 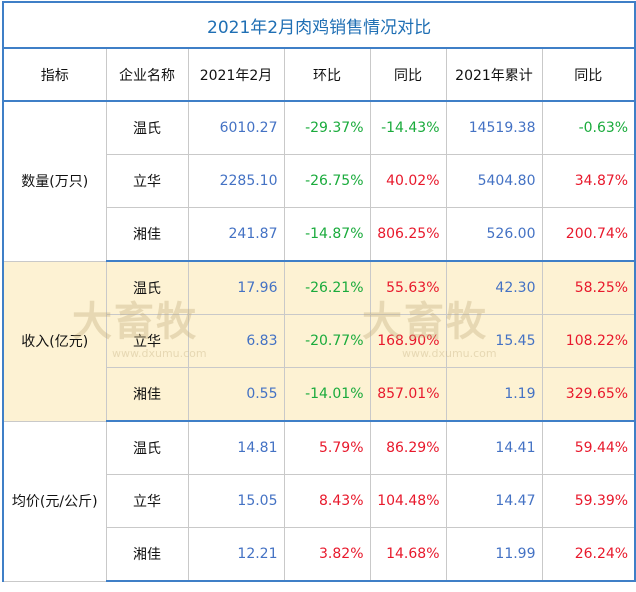 What do you see at coordinates (54, 501) in the screenshot?
I see `group-label: 均价(元/公斤)` at bounding box center [54, 501].